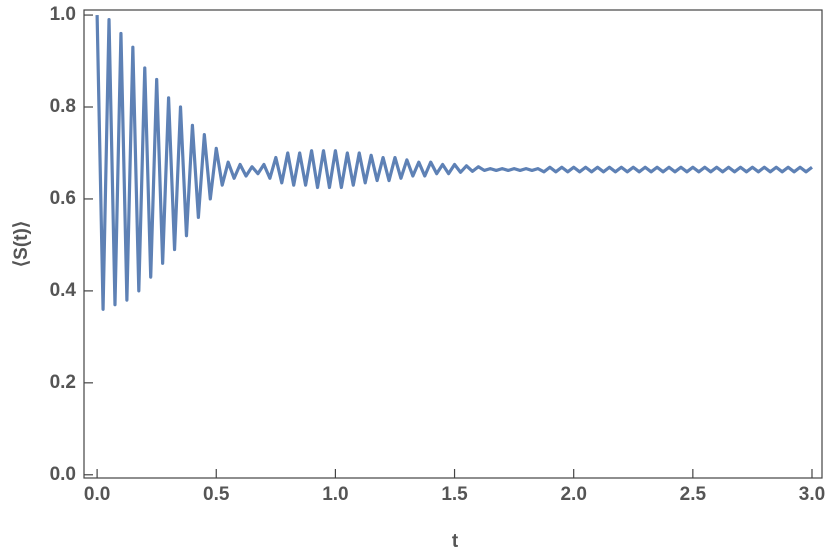 The height and width of the screenshot is (558, 830). I want to click on y-axis-label: ⟨S(t)⟩, so click(21, 244).